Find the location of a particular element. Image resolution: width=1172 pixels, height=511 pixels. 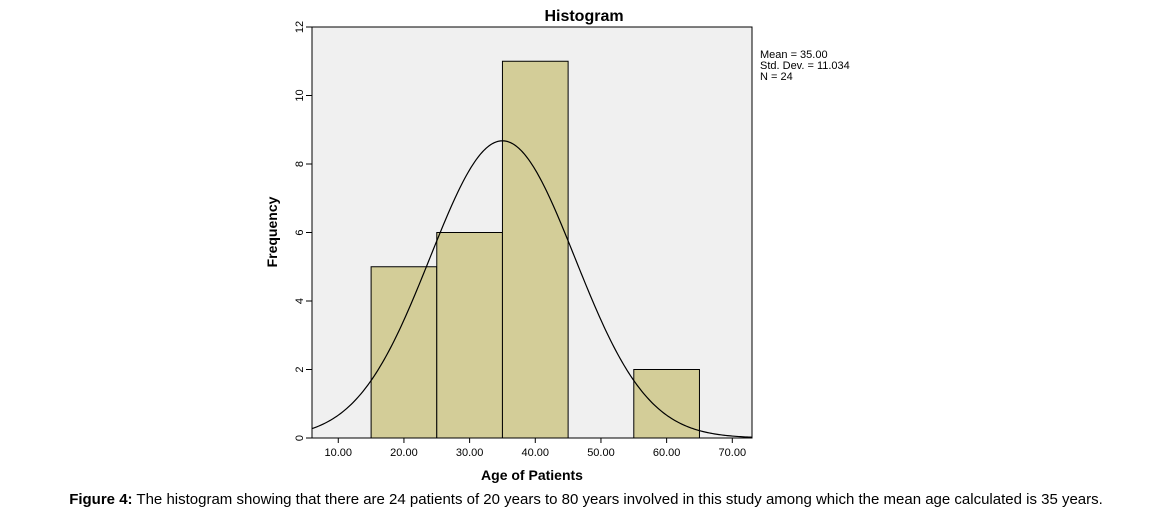

y-tick-label: 12 is located at coordinates (300, 27).